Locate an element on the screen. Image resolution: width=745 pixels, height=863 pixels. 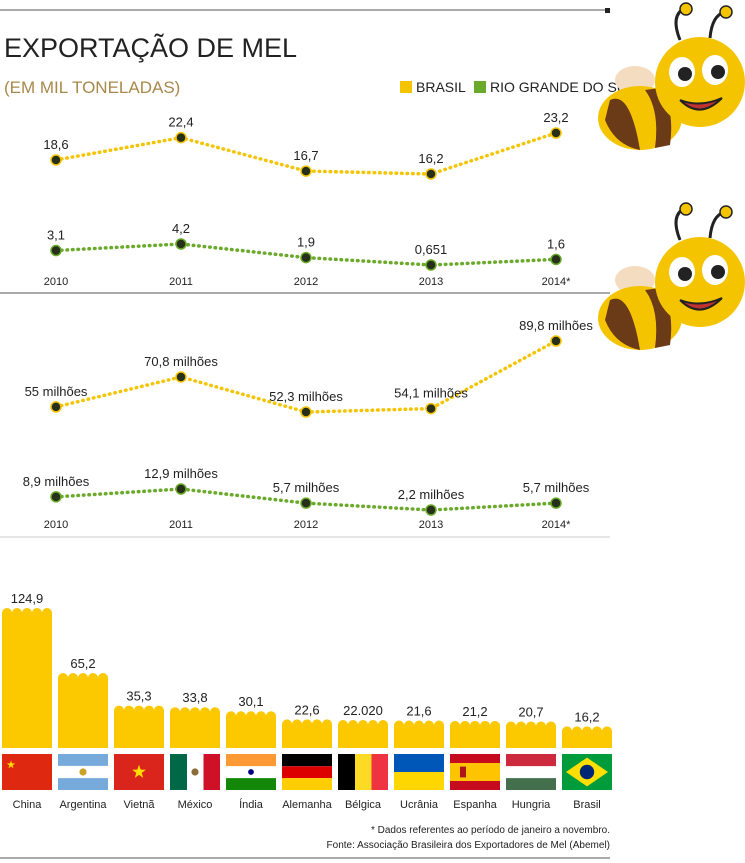
x-tick-label: 2012 is located at coordinates (306, 282).